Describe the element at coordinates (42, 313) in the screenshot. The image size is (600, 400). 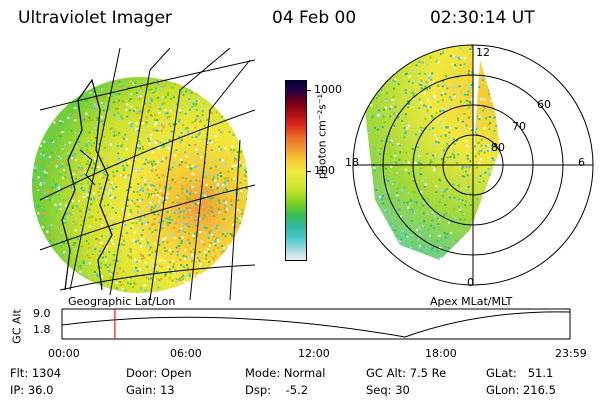
I see `gc-alt-y-label-max: 9.0` at that location.